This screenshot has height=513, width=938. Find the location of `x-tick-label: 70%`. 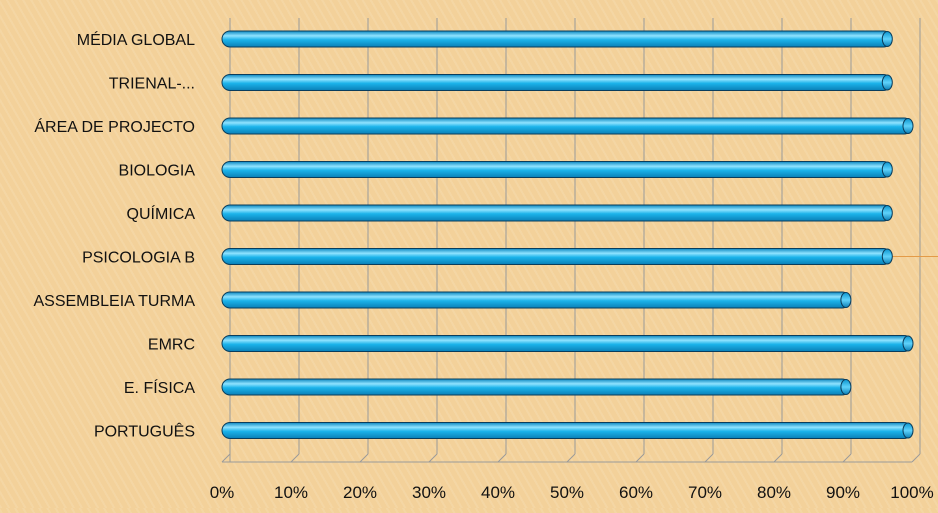

x-tick-label: 70% is located at coordinates (705, 492).